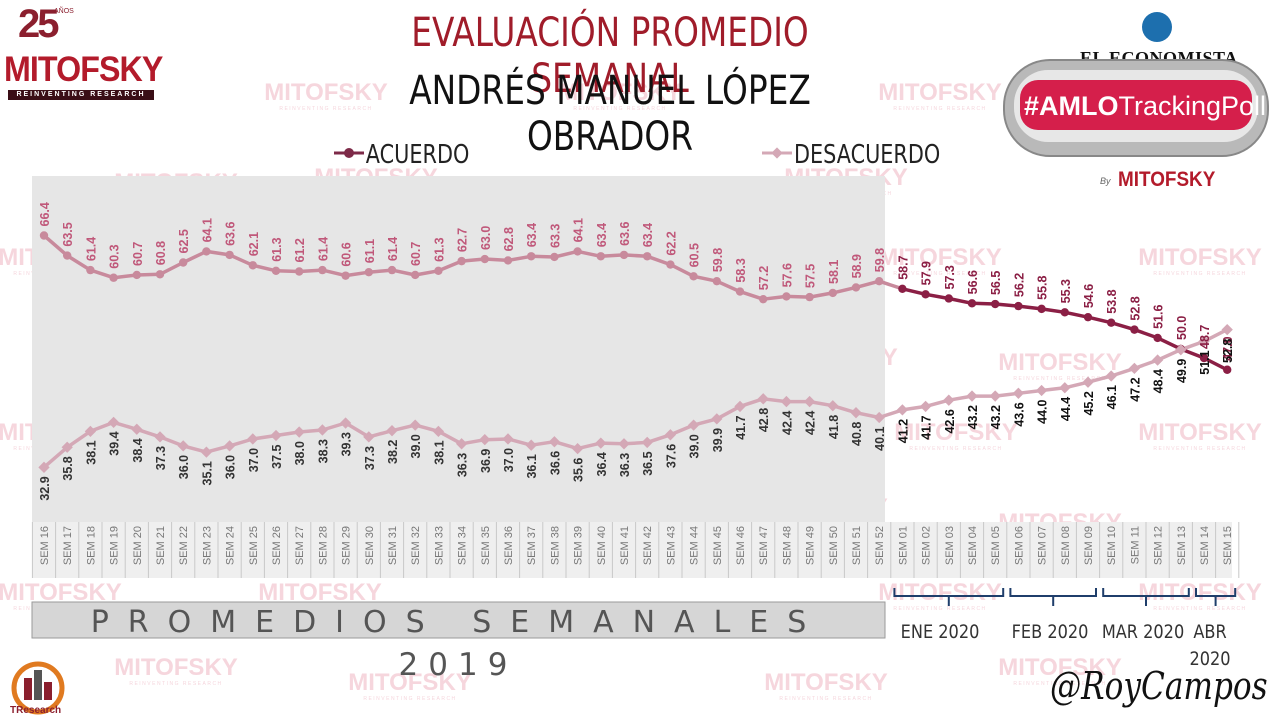  What do you see at coordinates (509, 239) in the screenshot?
I see `acuerdo-data-label: 62.8` at bounding box center [509, 239].